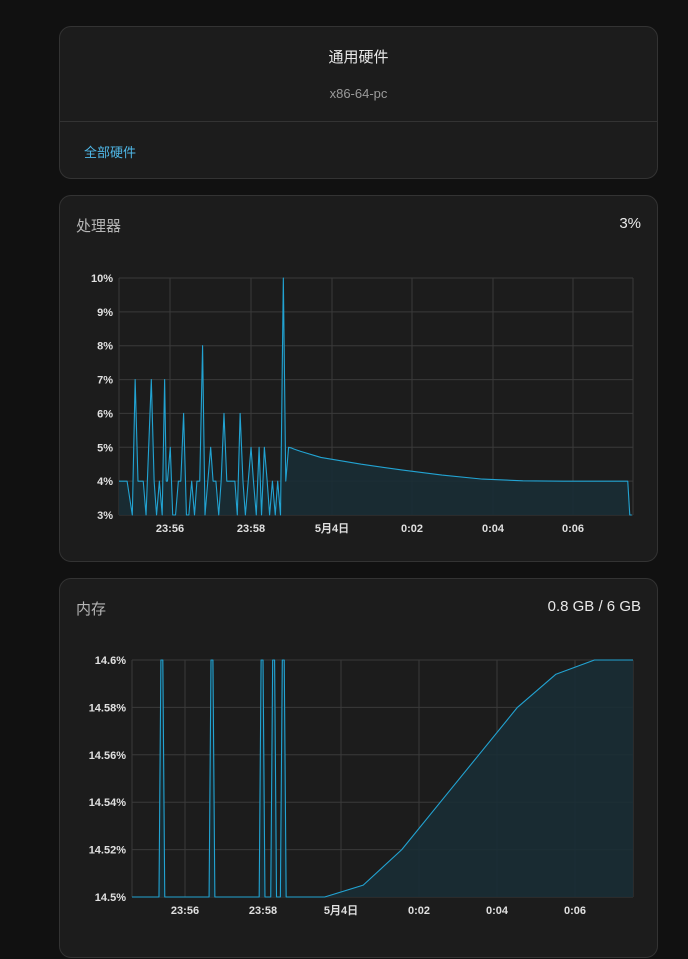 The width and height of the screenshot is (688, 959). What do you see at coordinates (99, 226) in the screenshot?
I see `cpu-label: 处理器` at bounding box center [99, 226].